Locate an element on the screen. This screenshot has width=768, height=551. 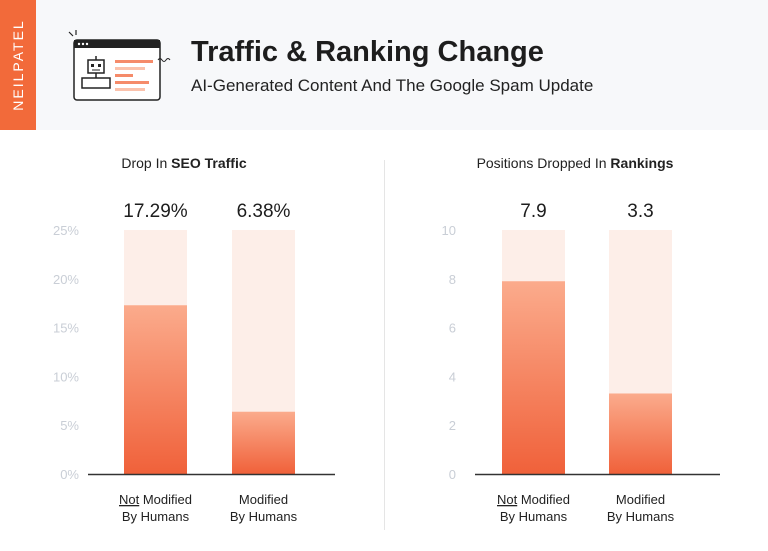
chart-title: Positions Dropped In Rankings is located at coordinates (575, 163).